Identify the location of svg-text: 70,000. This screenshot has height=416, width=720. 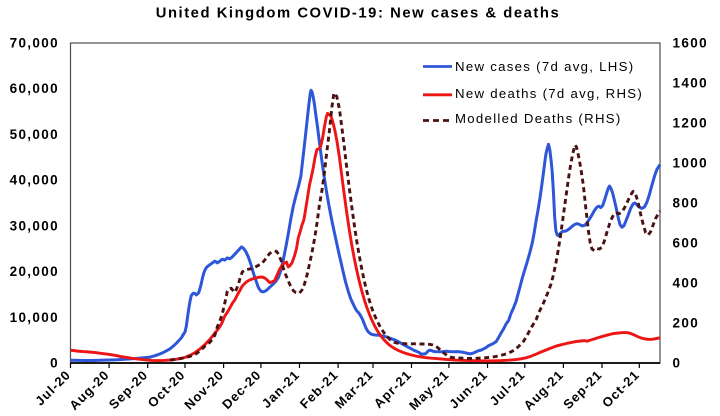
(34, 43).